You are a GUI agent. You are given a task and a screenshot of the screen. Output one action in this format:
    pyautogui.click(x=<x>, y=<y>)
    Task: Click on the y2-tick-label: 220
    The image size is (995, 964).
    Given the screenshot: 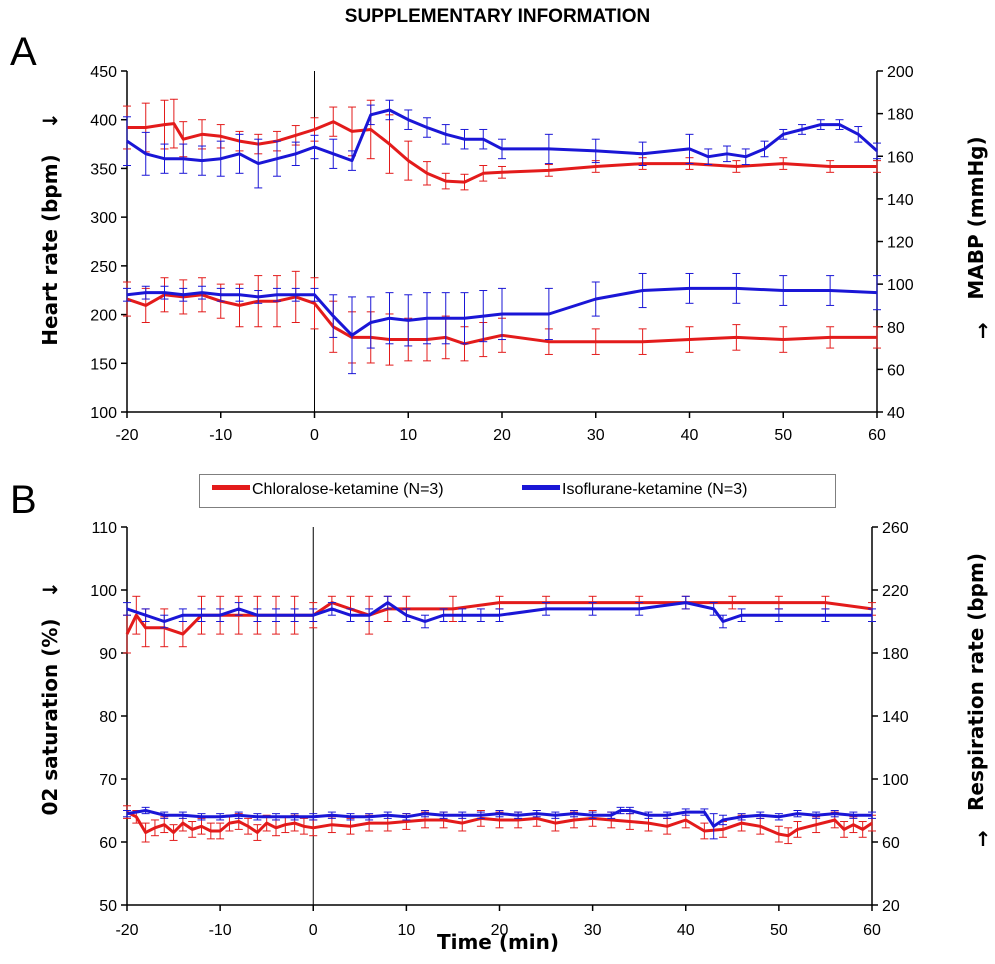 What is the action you would take?
    pyautogui.click(x=895, y=591)
    